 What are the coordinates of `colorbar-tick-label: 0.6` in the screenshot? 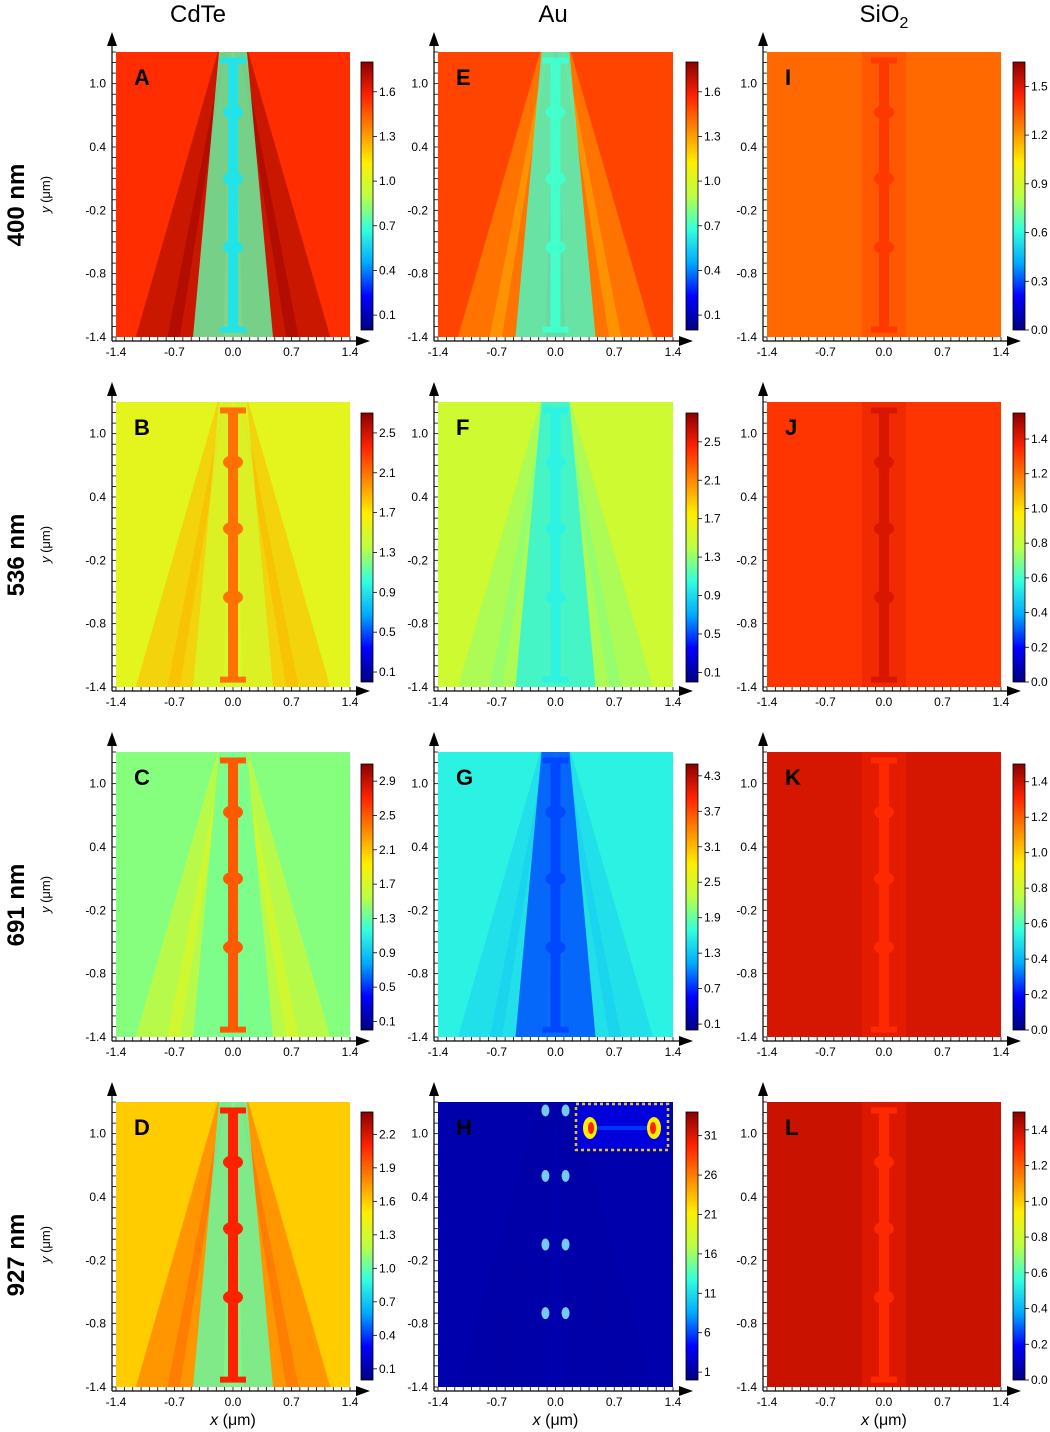 It's located at (1039, 578).